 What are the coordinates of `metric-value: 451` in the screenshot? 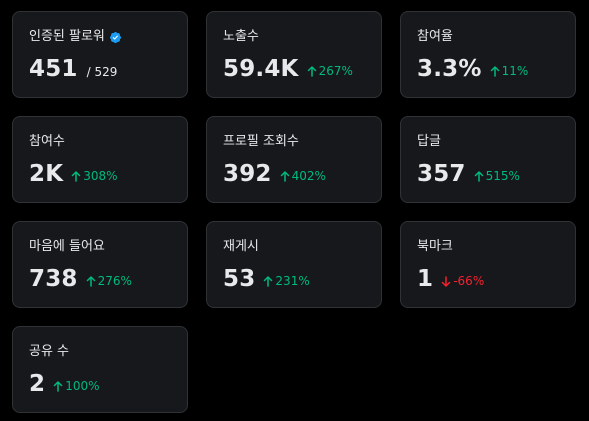 It's located at (53, 69).